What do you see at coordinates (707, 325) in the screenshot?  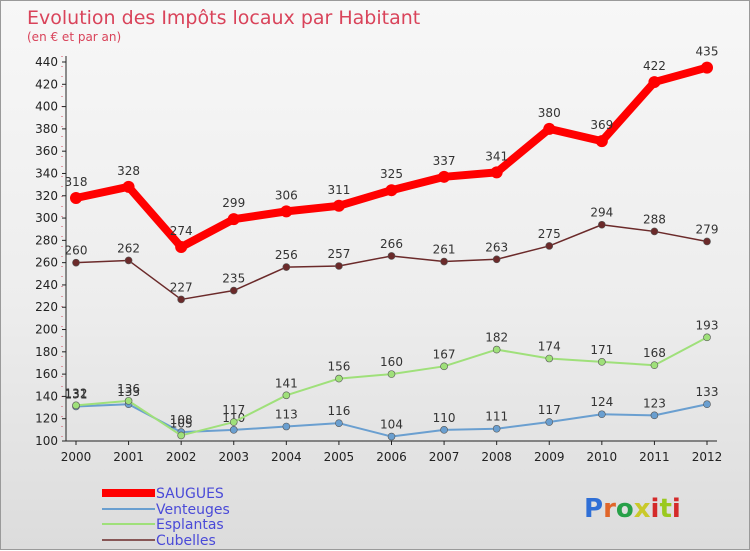 I see `data-label: 193` at bounding box center [707, 325].